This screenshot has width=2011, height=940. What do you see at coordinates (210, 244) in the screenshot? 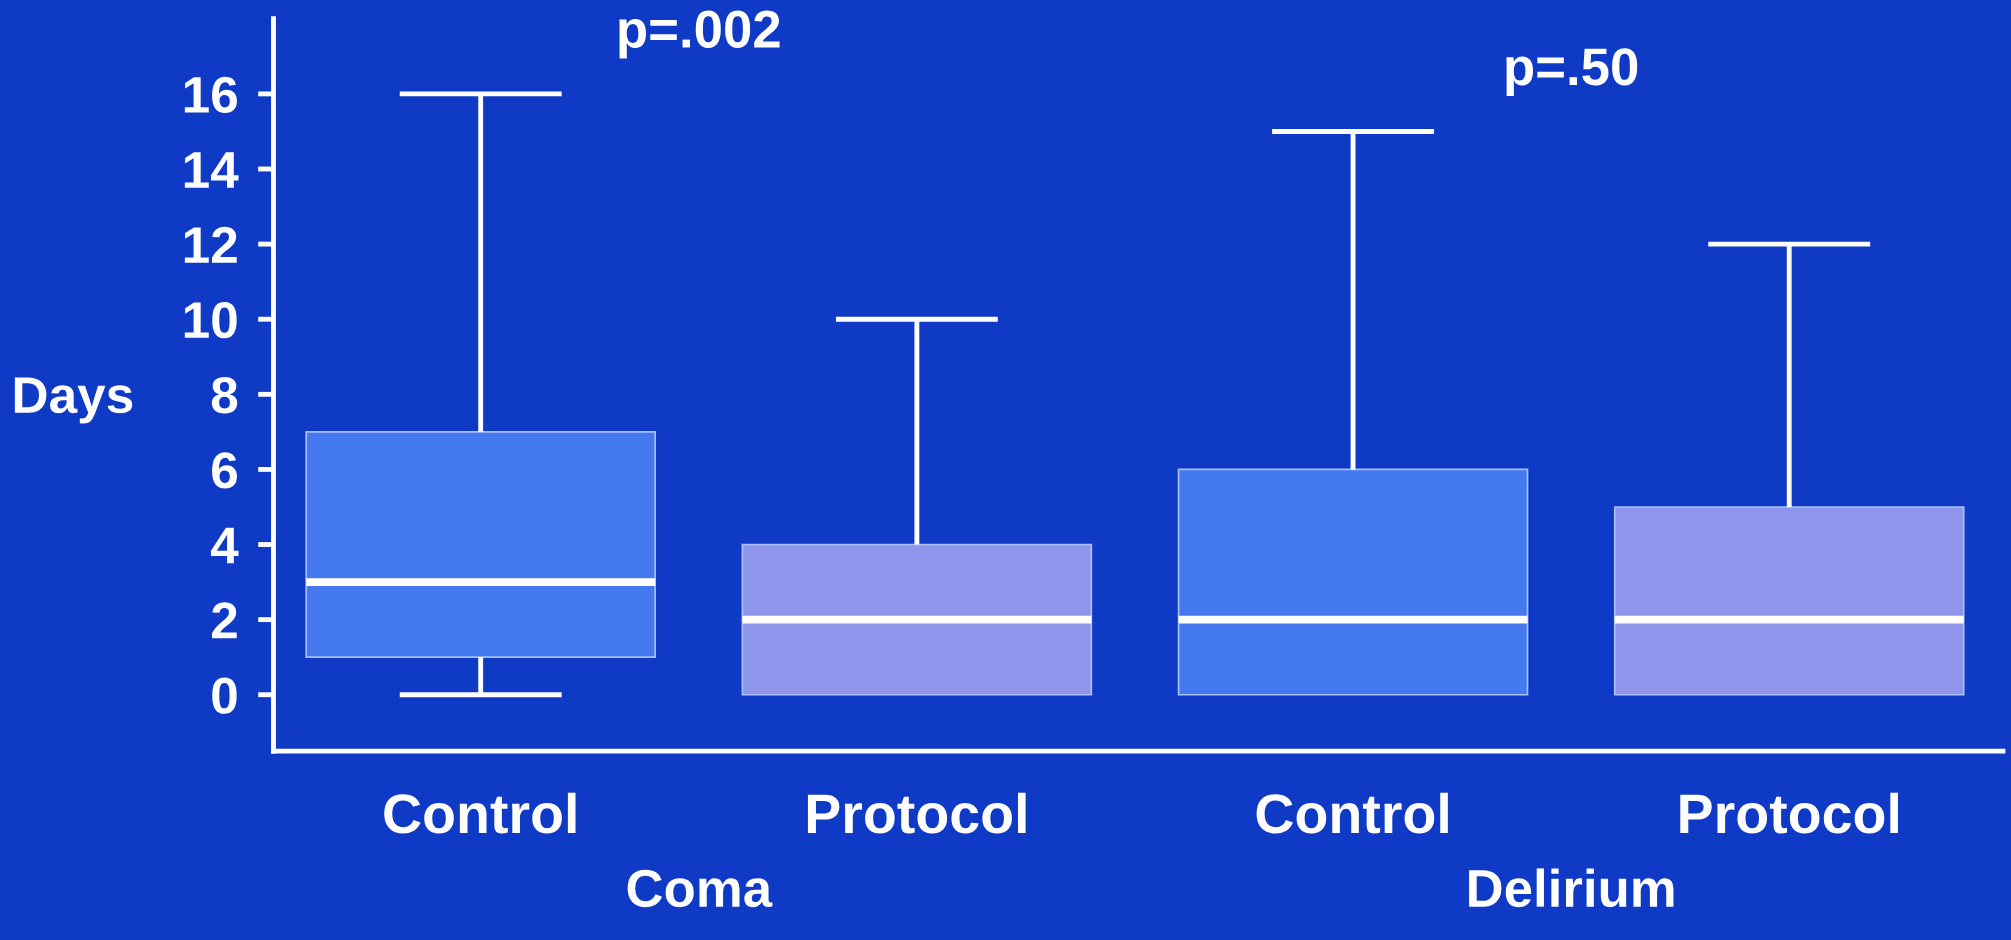
I see `y-tick-label: 12` at bounding box center [210, 244].